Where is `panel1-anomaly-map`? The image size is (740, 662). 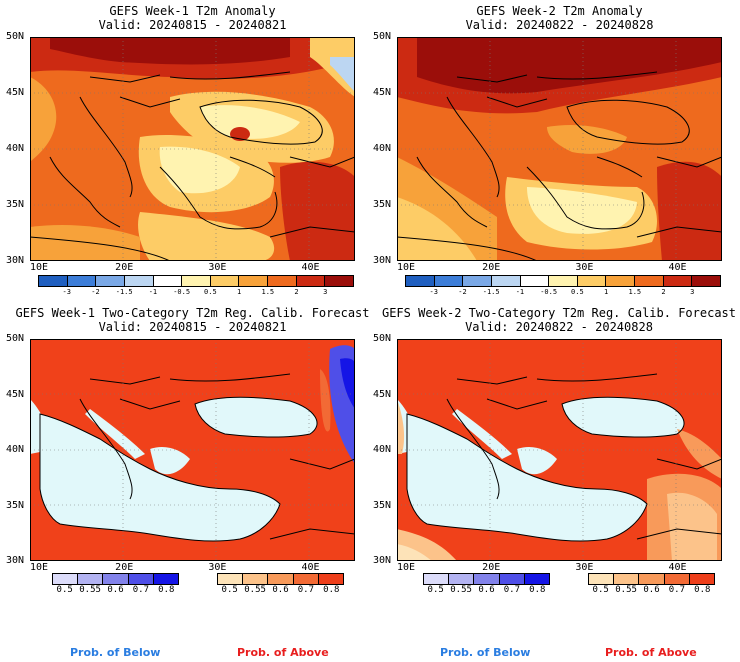
panel1-anomaly-map is located at coordinates (192, 149).